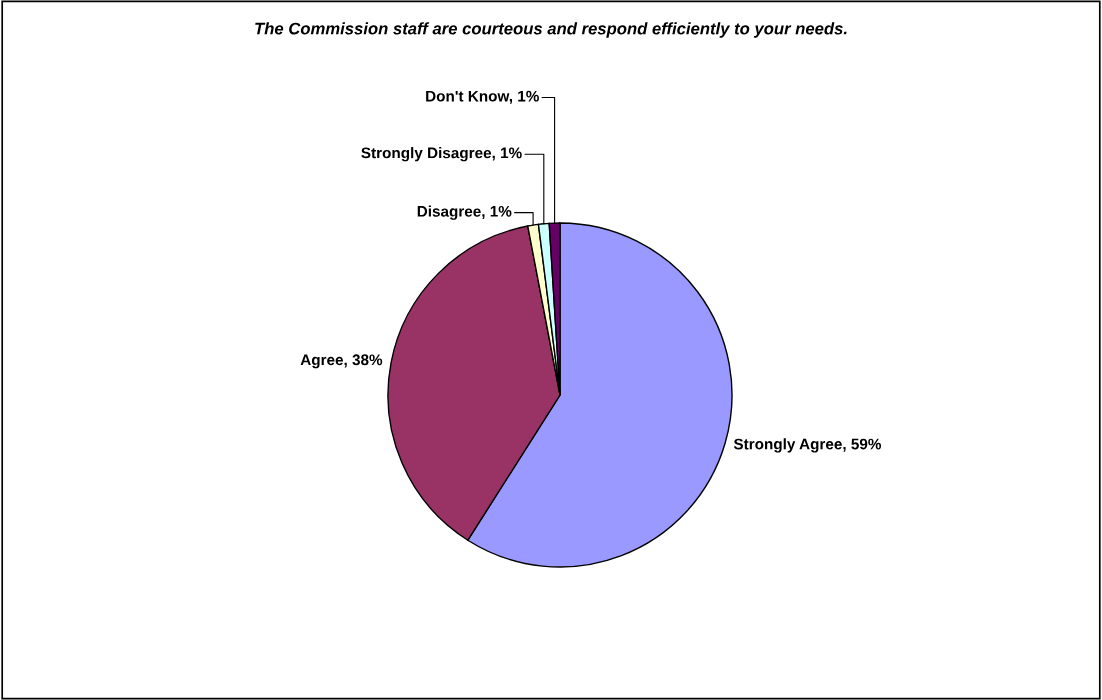 The width and height of the screenshot is (1102, 700). What do you see at coordinates (441, 154) in the screenshot?
I see `slice-label: Strongly Disagree, 1%` at bounding box center [441, 154].